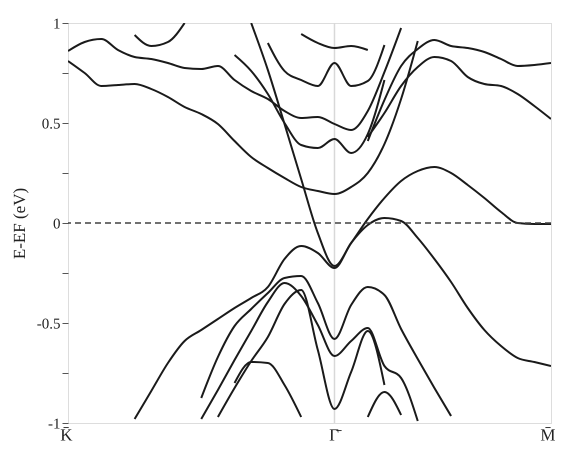 This screenshot has width=572, height=453. What do you see at coordinates (548, 435) in the screenshot?
I see `x-tick-label: M̄` at bounding box center [548, 435].